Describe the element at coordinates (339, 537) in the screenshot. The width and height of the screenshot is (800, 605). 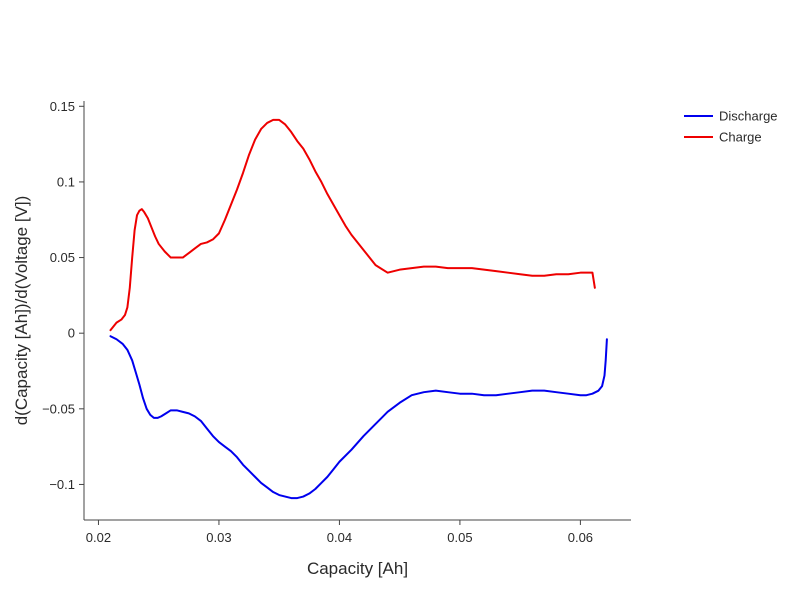
I see `x-tick-label: 0.04` at that location.